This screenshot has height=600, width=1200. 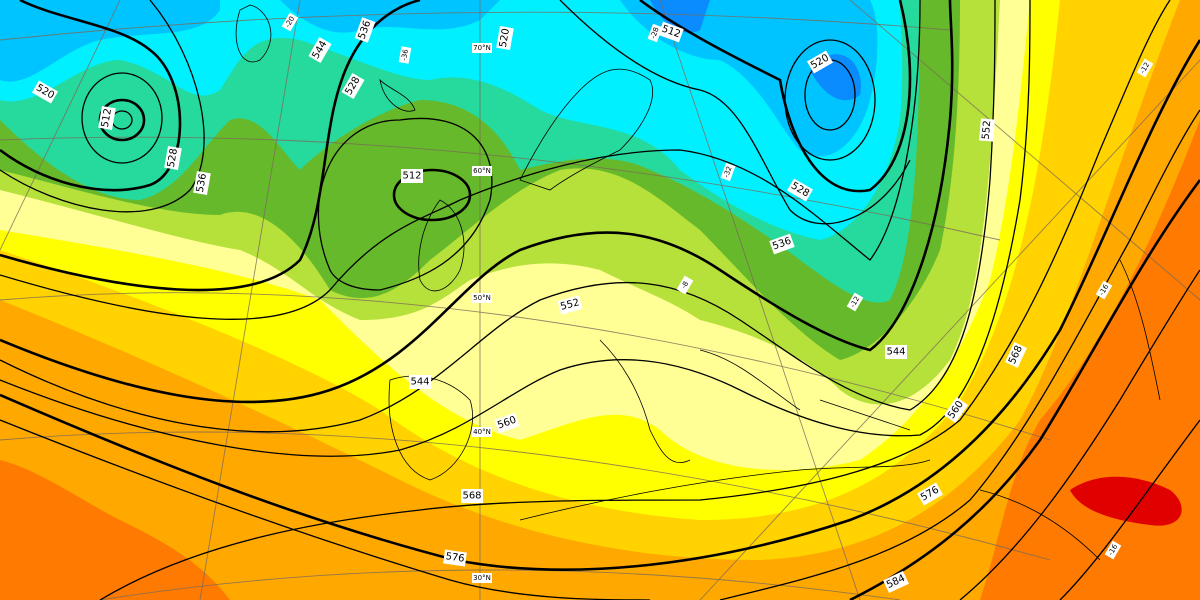 I want to click on latitude-label: 30°N, so click(x=482, y=578).